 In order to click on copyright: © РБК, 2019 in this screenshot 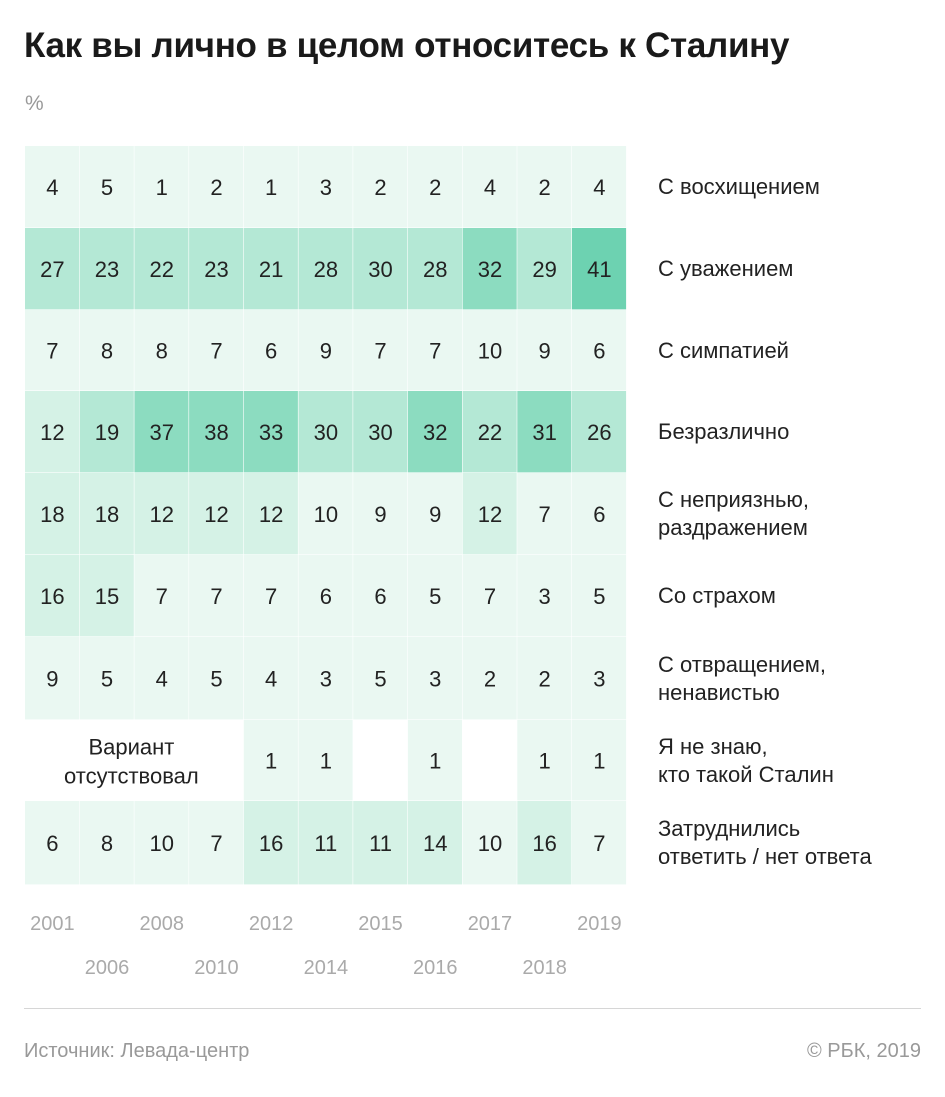, I will do `click(863, 1051)`.